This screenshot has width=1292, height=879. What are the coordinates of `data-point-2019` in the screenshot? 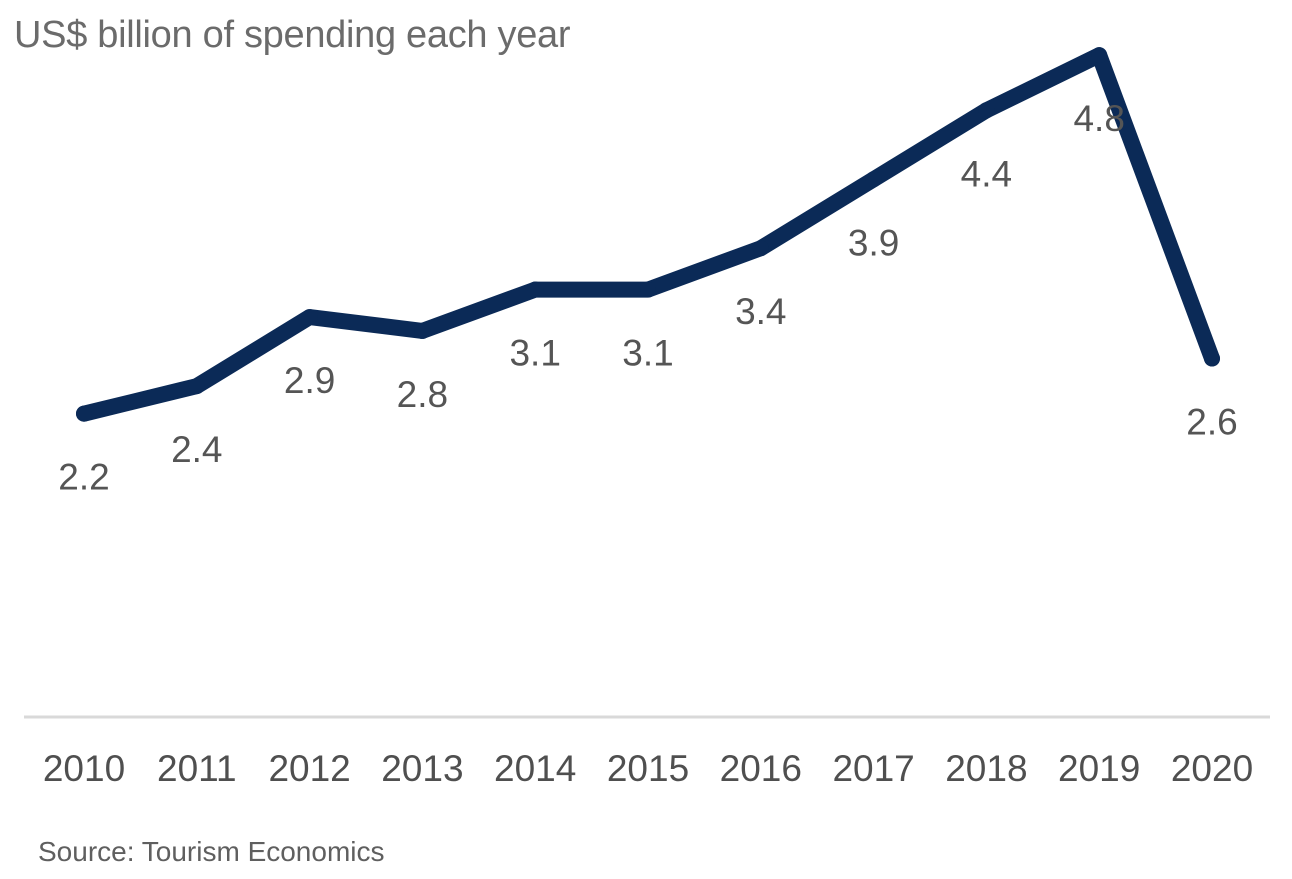 It's located at (1099, 55).